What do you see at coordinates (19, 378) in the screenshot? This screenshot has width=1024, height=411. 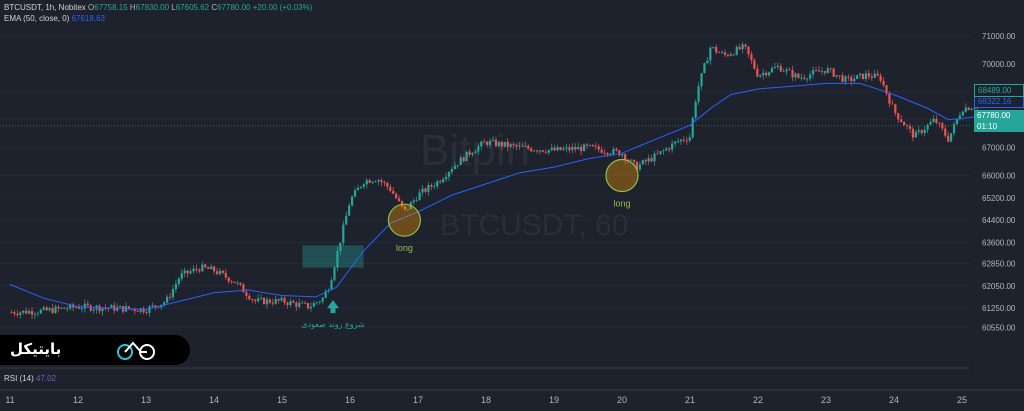 I see `rsi-label: RSI (14)` at bounding box center [19, 378].